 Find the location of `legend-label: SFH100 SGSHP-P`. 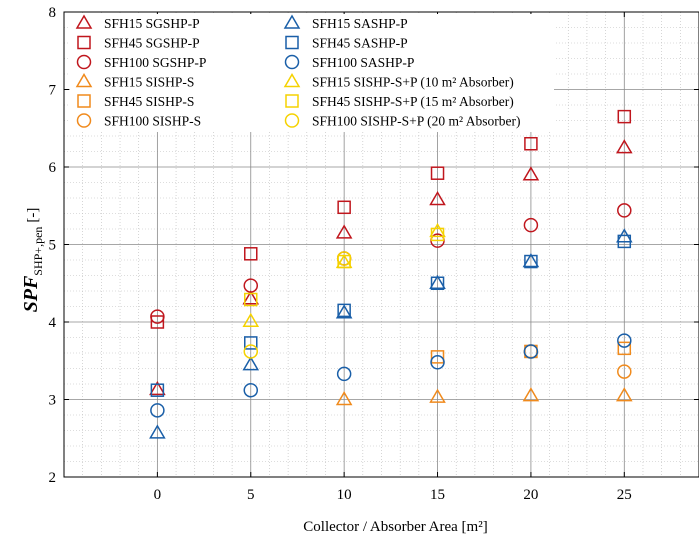

legend-label: SFH100 SGSHP-P is located at coordinates (155, 62).